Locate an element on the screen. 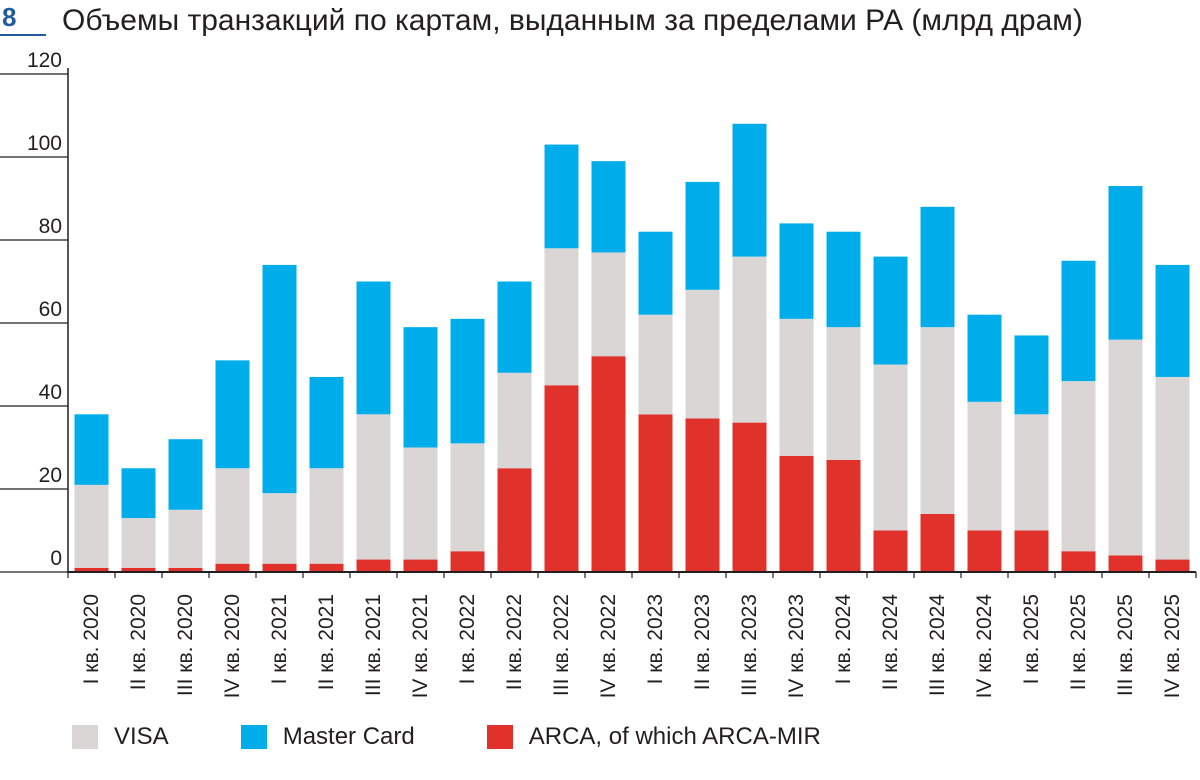 This screenshot has width=1200, height=780. x-category-label: IV кв. 2025 is located at coordinates (1172, 646).